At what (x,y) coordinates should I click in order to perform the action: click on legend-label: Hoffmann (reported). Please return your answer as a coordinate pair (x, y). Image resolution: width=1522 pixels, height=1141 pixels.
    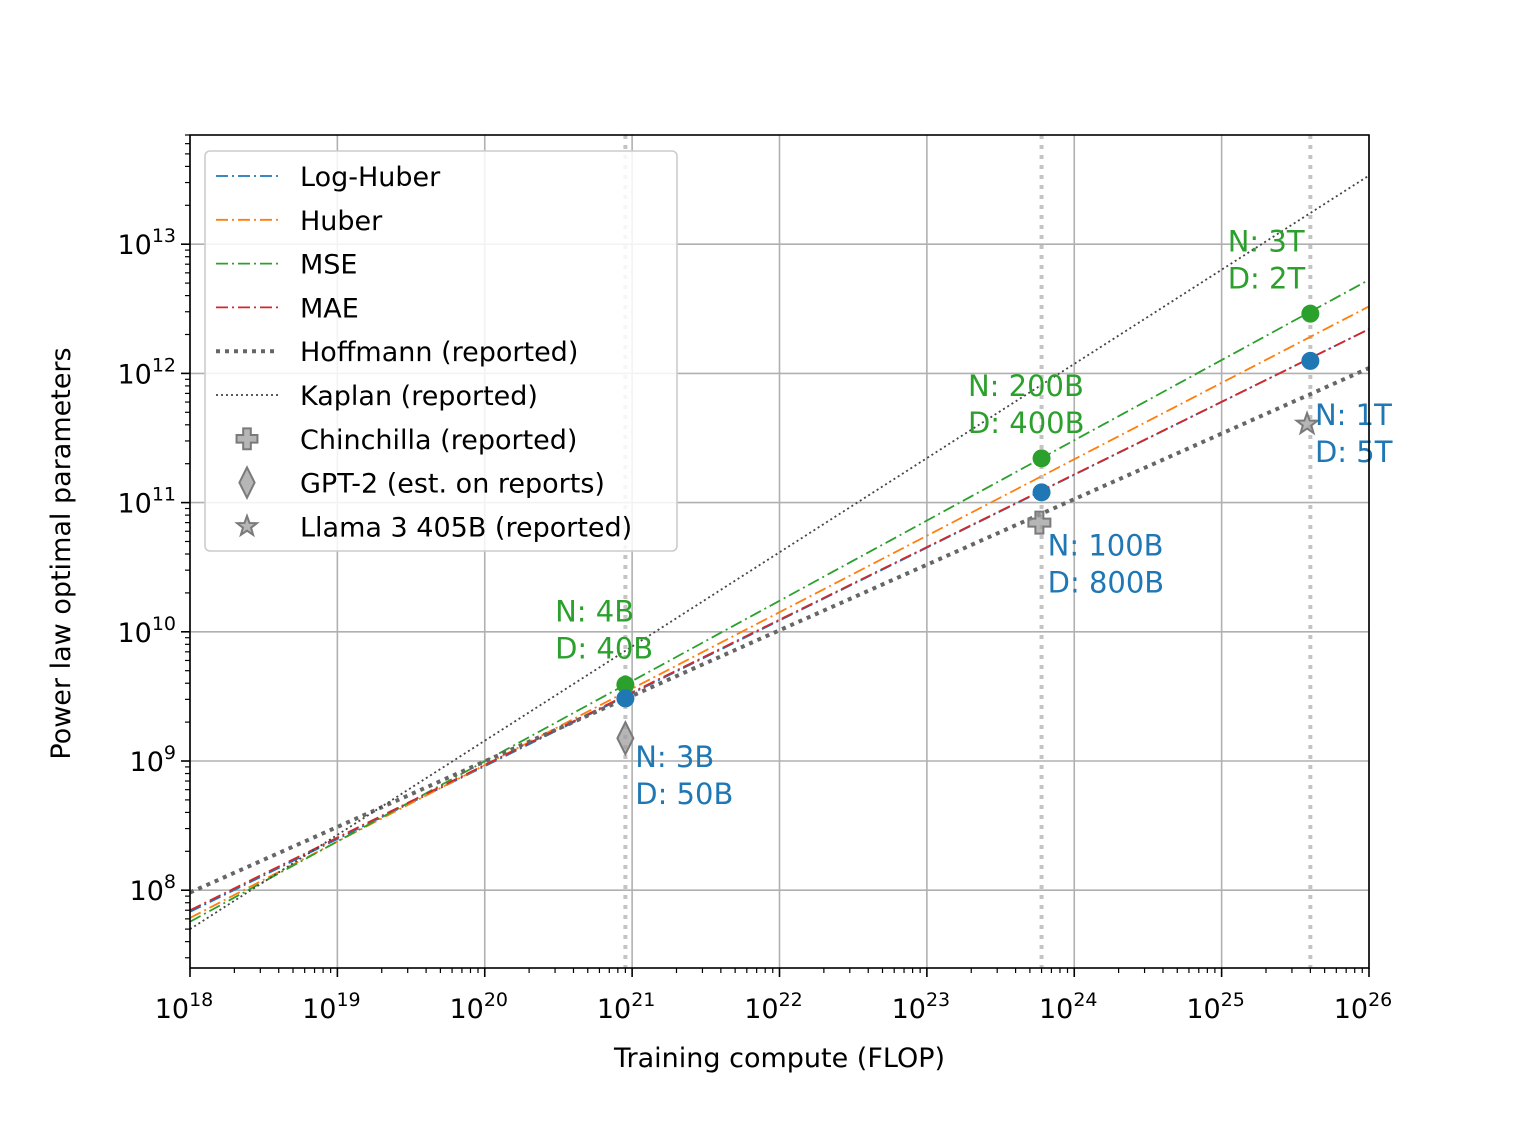
    Looking at the image, I should click on (439, 352).